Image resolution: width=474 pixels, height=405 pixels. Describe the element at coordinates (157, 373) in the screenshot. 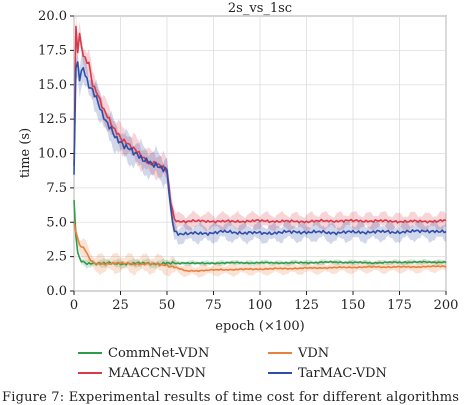

I see `legend-label: MAACCN-VDN` at that location.